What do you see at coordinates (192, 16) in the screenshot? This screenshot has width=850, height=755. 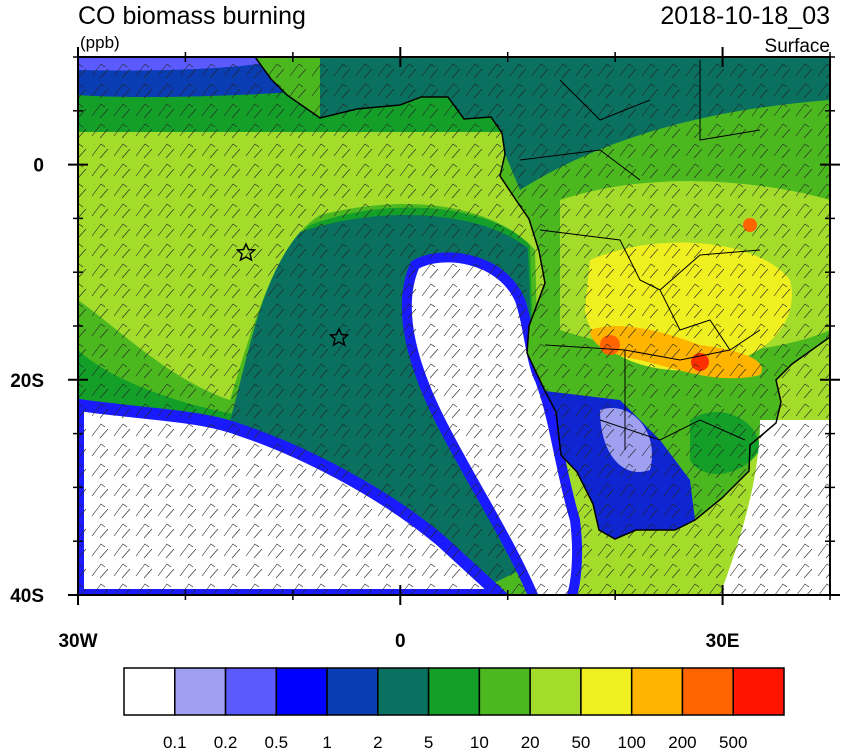 I see `title: CO biomass burning` at bounding box center [192, 16].